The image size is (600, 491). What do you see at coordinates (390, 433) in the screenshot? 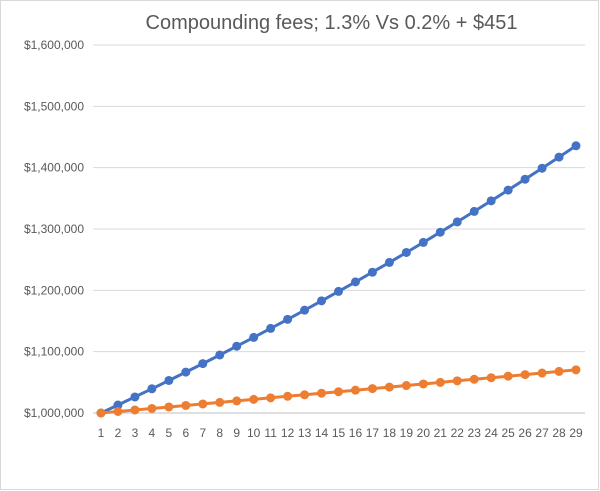
I see `x-tick-label: 18` at bounding box center [390, 433].